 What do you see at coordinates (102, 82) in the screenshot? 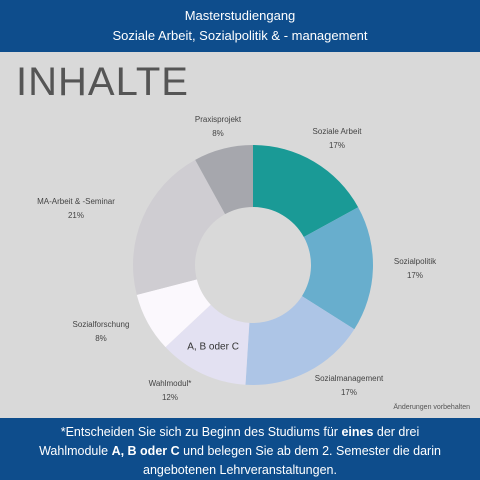
I see `page-title: INHALTE` at bounding box center [102, 82].